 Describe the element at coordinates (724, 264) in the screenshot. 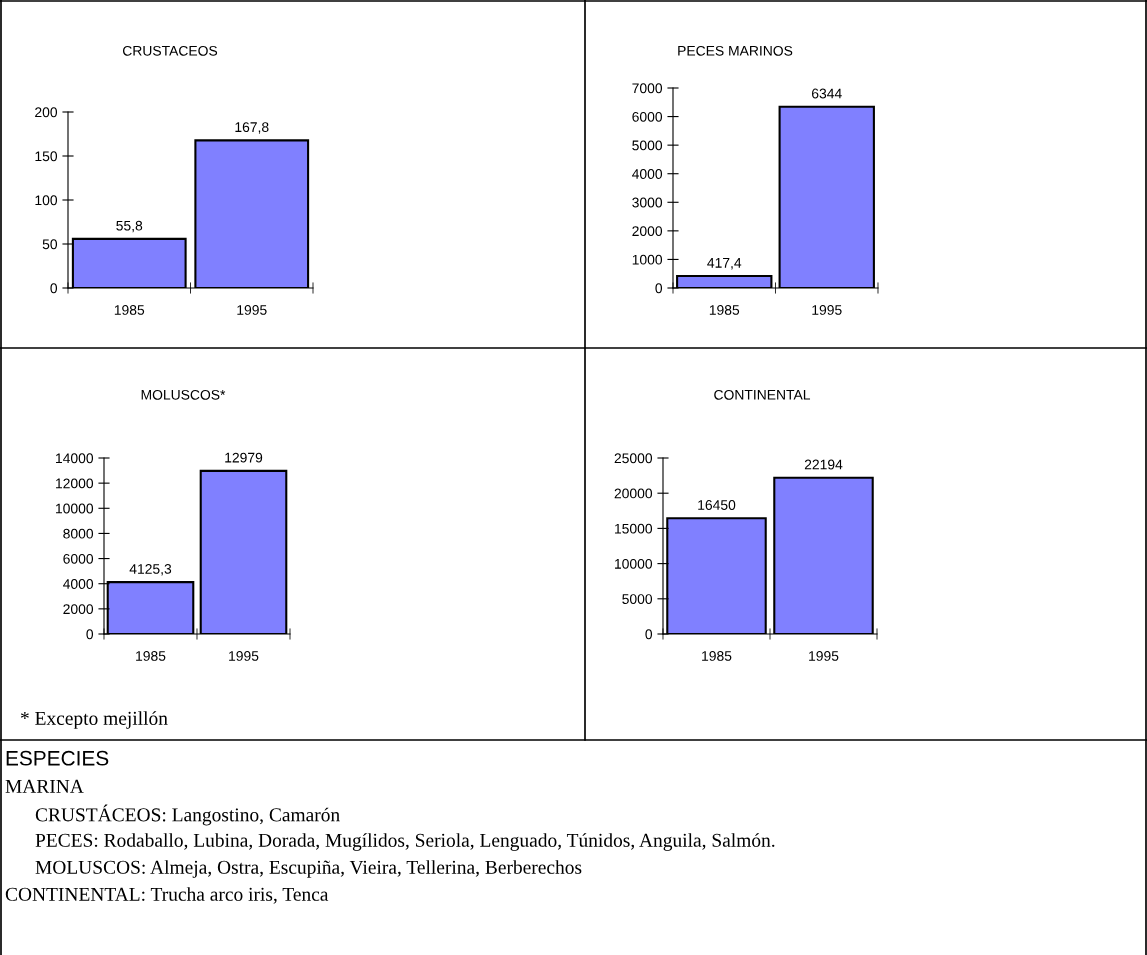

I see `data-label: 417,4` at that location.